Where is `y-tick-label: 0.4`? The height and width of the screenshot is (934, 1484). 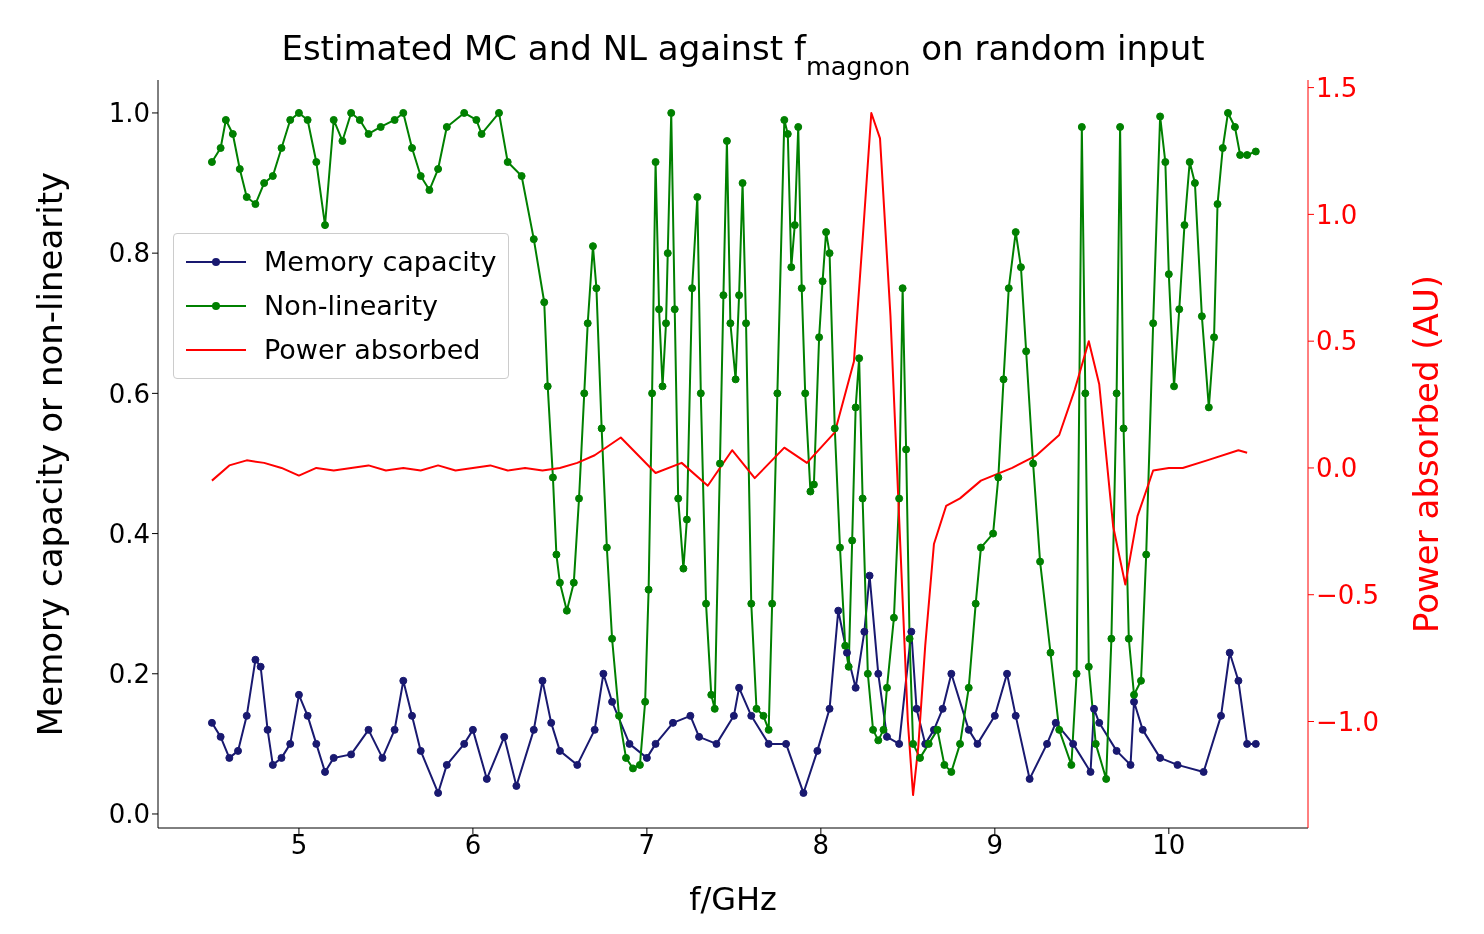 y-tick-label: 0.4 is located at coordinates (129, 533).